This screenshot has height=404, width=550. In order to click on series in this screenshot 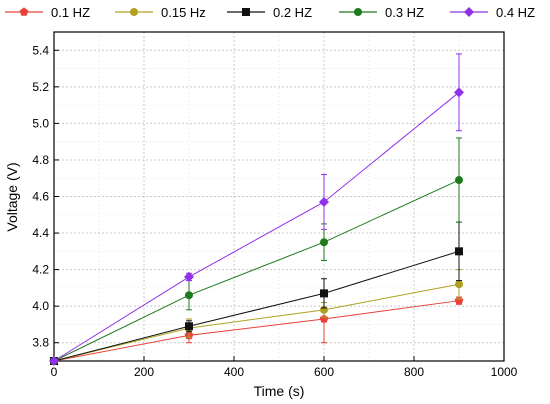, I will do `click(256, 329)`.